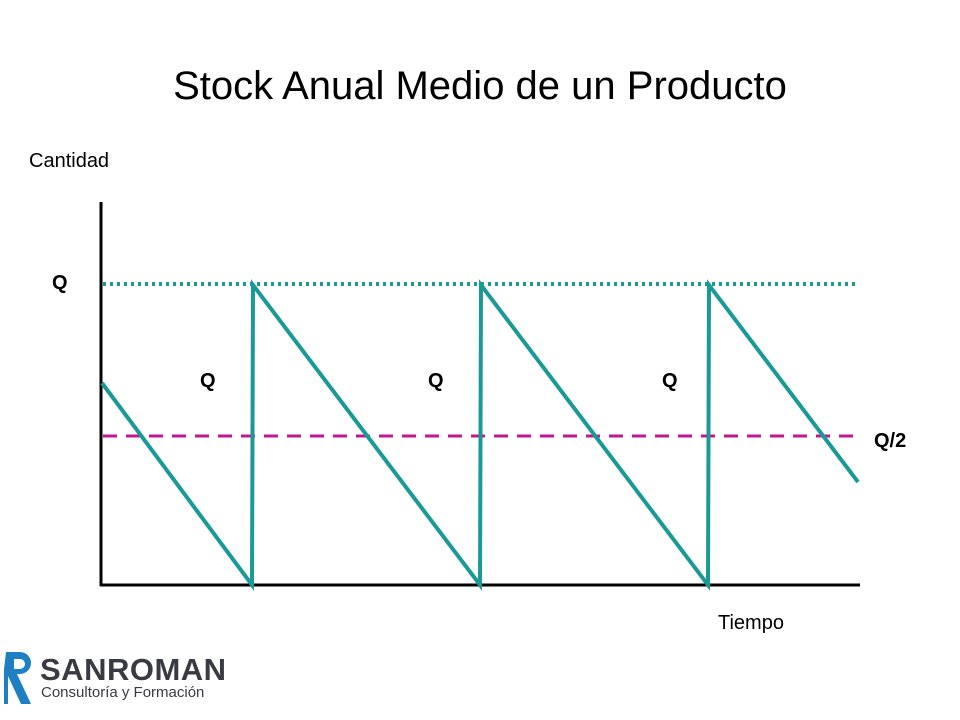 This screenshot has height=720, width=960. I want to click on x-axis-label: Tiempo, so click(751, 623).